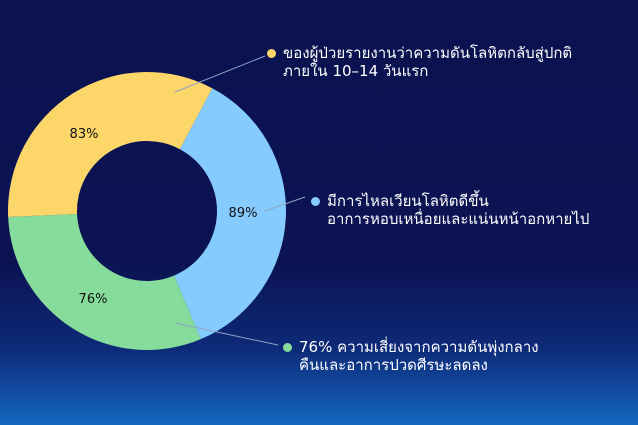 The width and height of the screenshot is (638, 425). Describe the element at coordinates (243, 213) in the screenshot. I see `slice-label-89: 89%` at that location.